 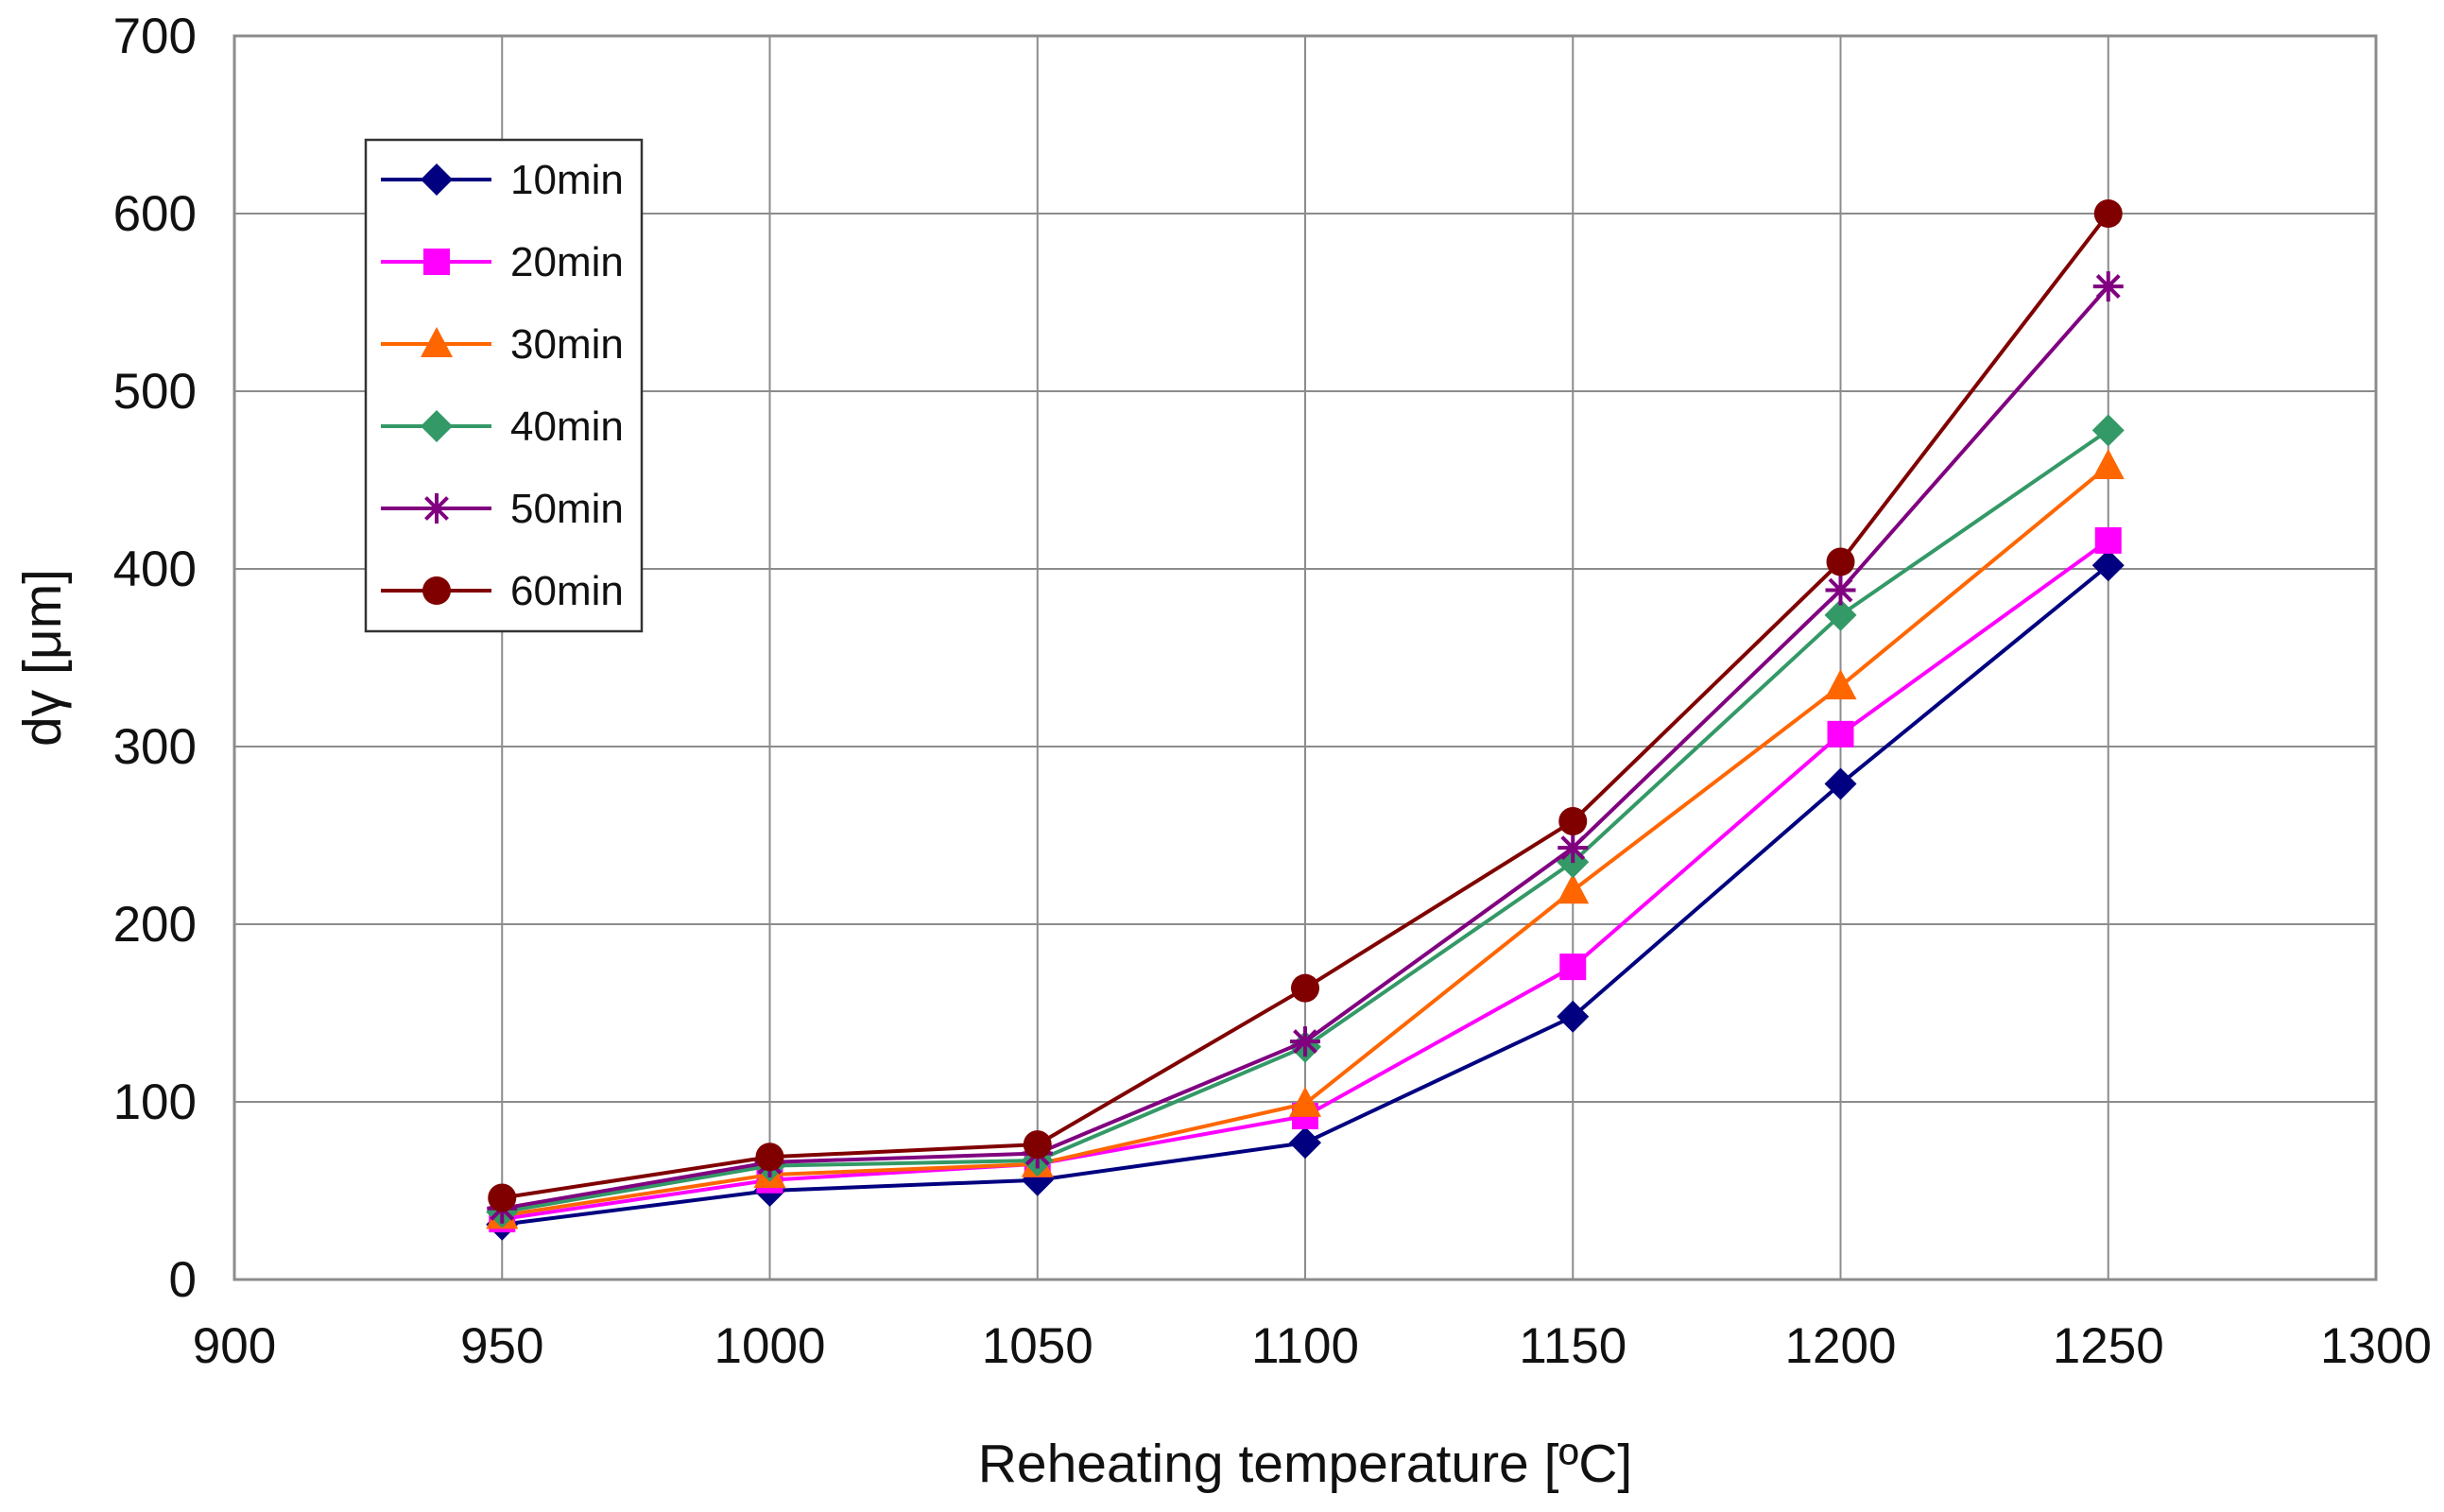 I want to click on legend-item: 20min, so click(x=502, y=262).